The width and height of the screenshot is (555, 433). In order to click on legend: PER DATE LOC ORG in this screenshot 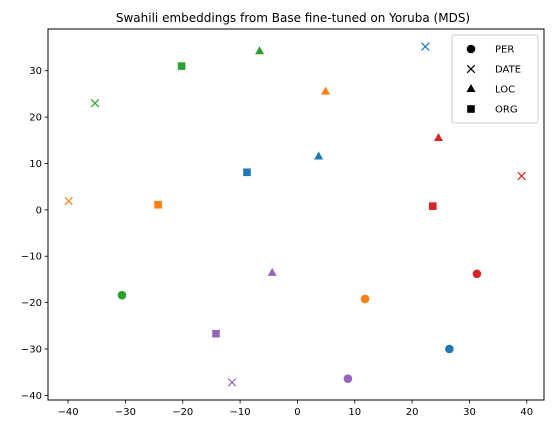, I will do `click(495, 79)`.